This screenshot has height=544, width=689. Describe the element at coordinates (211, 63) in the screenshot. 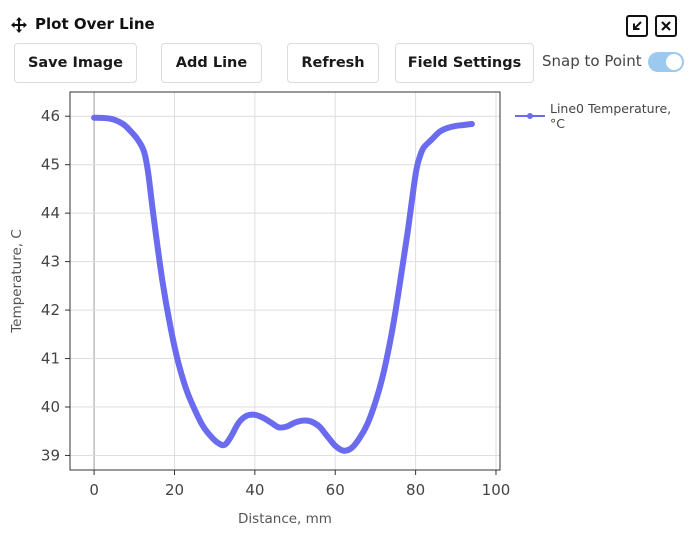

I see `add-line-button: Add Line` at that location.